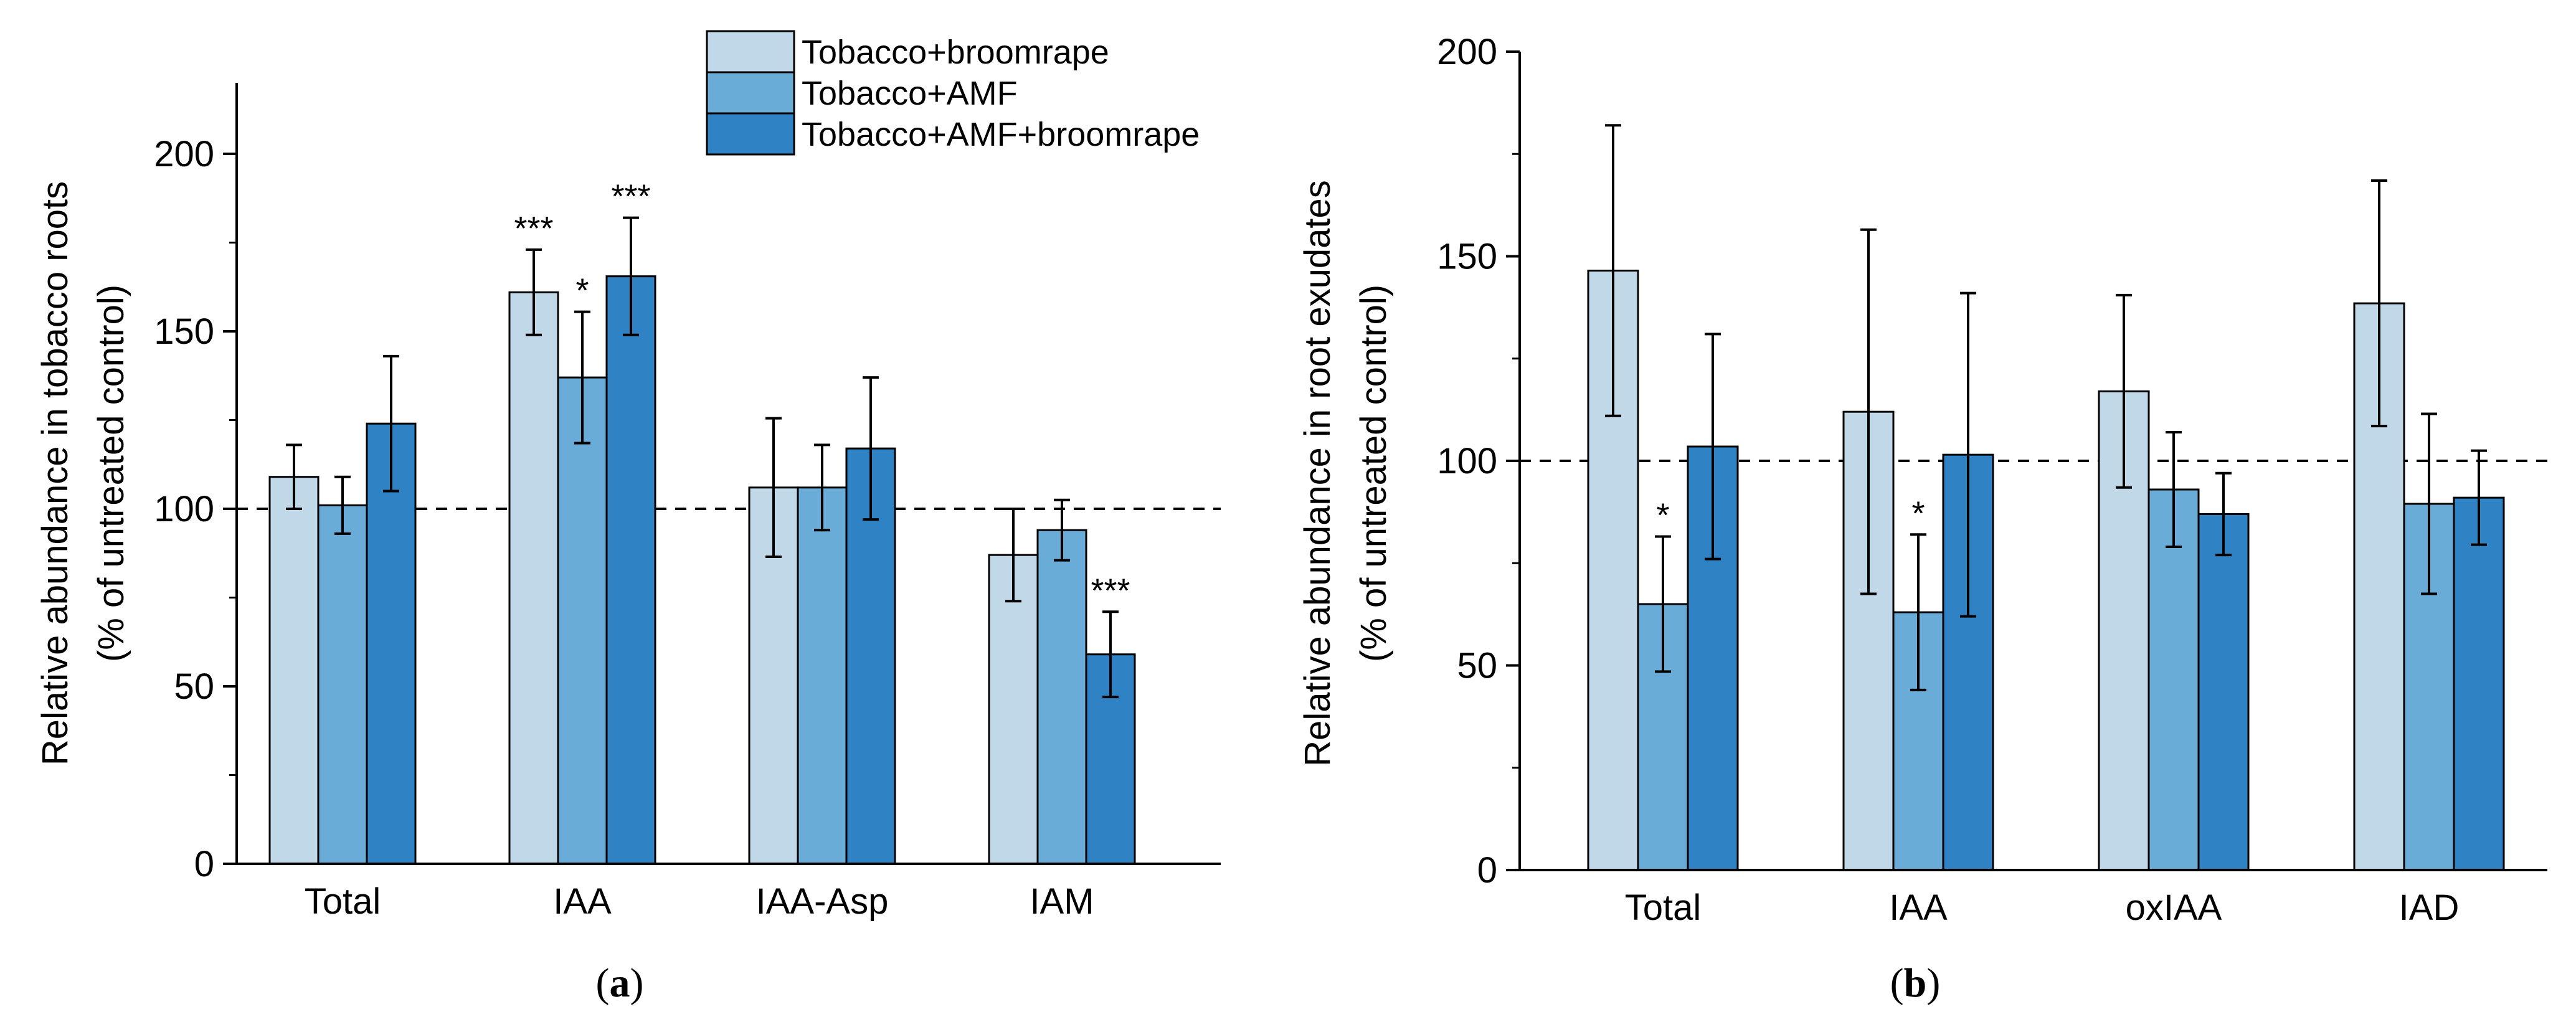  I want to click on x-tick-label-iam: IAM, so click(1062, 901).